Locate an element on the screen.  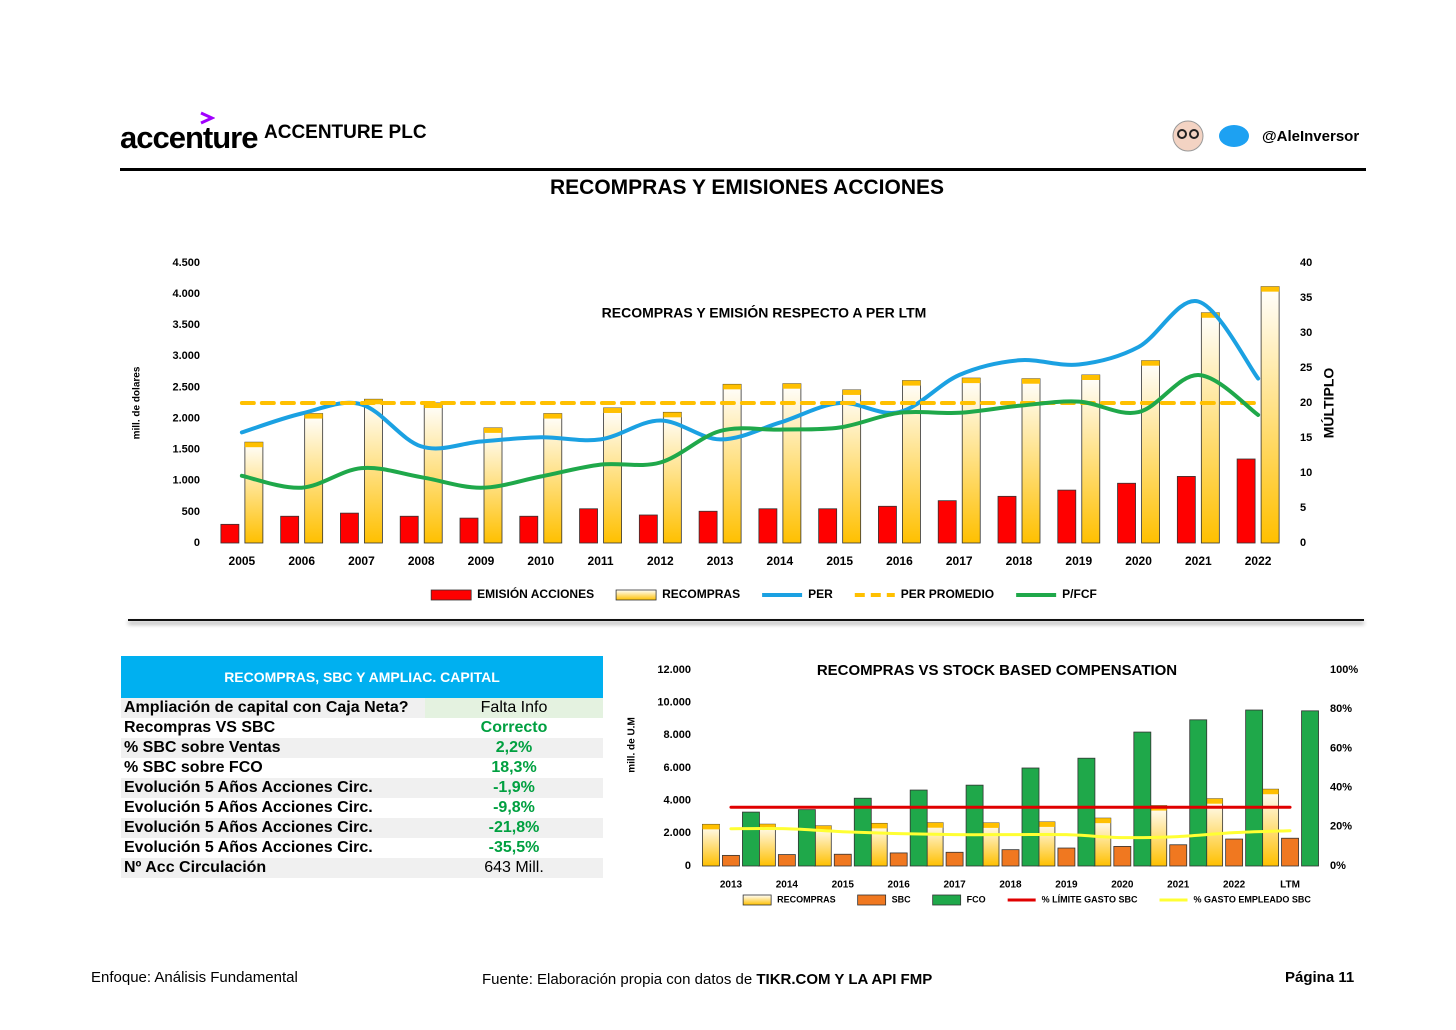
legend-label: P/FCF is located at coordinates (1079, 594).